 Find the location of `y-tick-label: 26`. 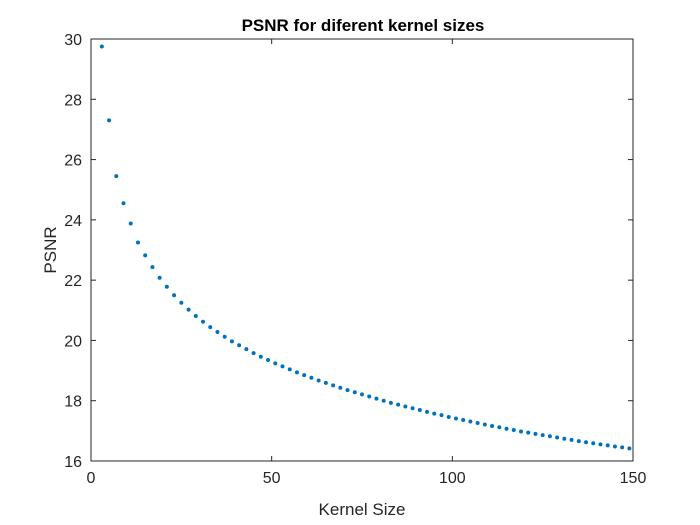

y-tick-label: 26 is located at coordinates (73, 161).